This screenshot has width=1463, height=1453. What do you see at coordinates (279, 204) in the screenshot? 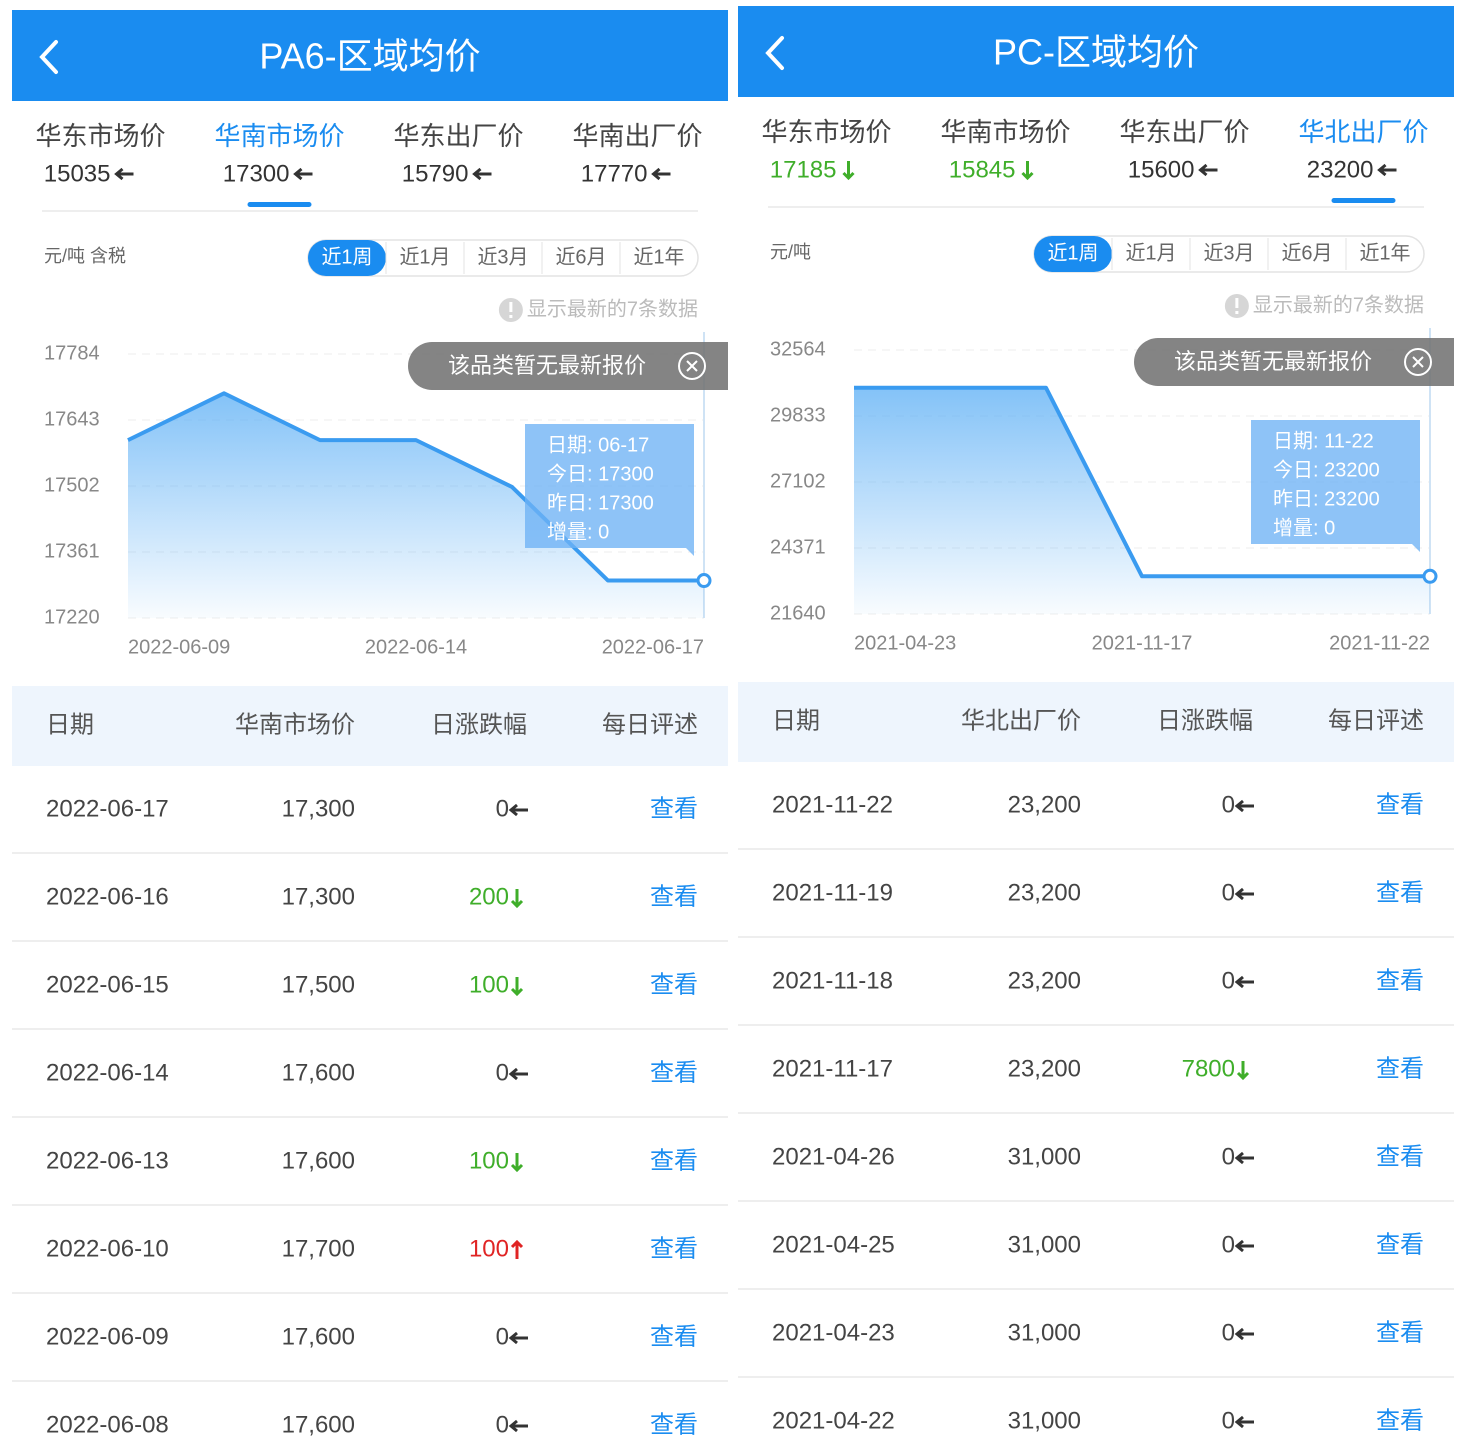
I see `tab-underline` at bounding box center [279, 204].